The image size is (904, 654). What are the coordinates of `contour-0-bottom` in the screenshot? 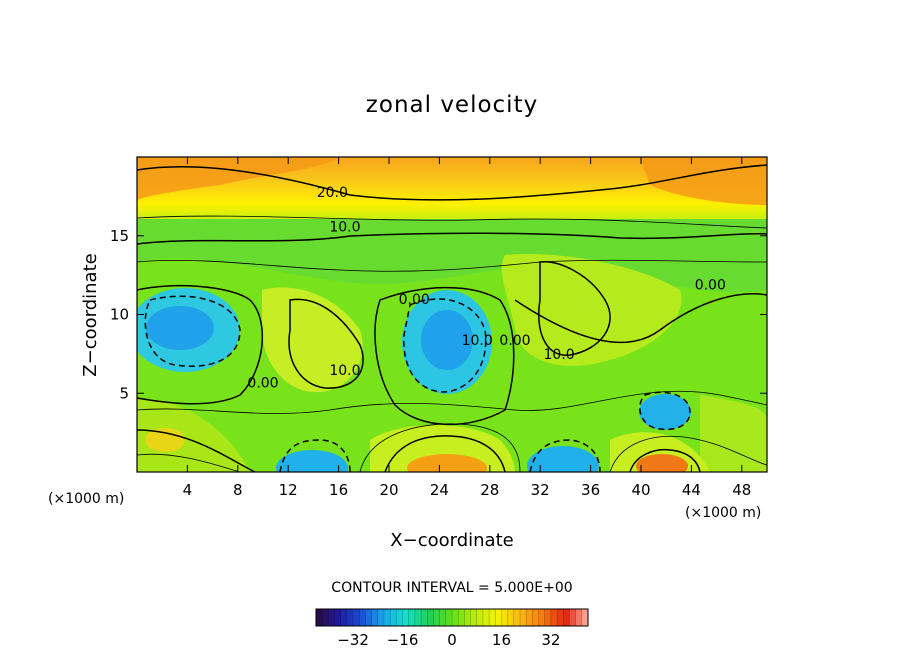 It's located at (196, 450).